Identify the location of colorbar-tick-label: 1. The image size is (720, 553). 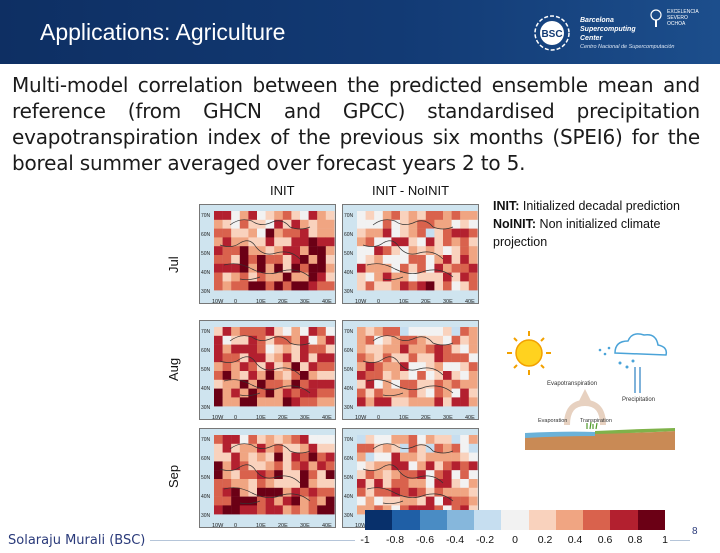
(665, 540).